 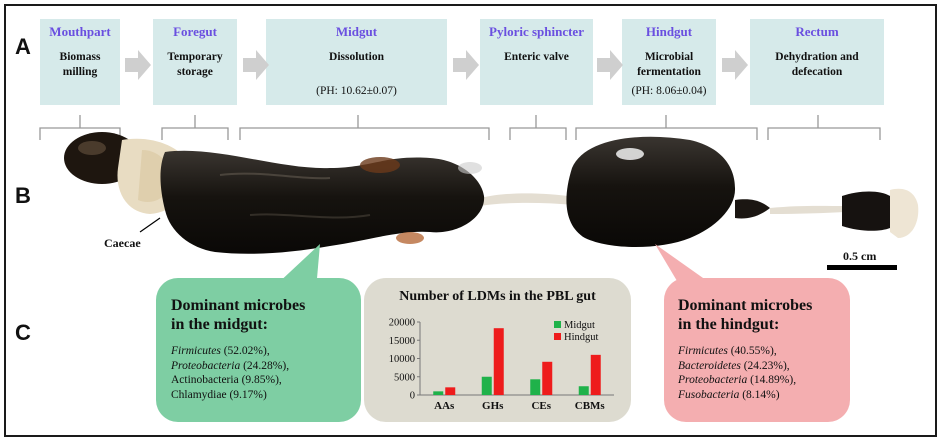 What do you see at coordinates (261, 380) in the screenshot?
I see `microbe-percent: (9.85%),` at bounding box center [261, 380].